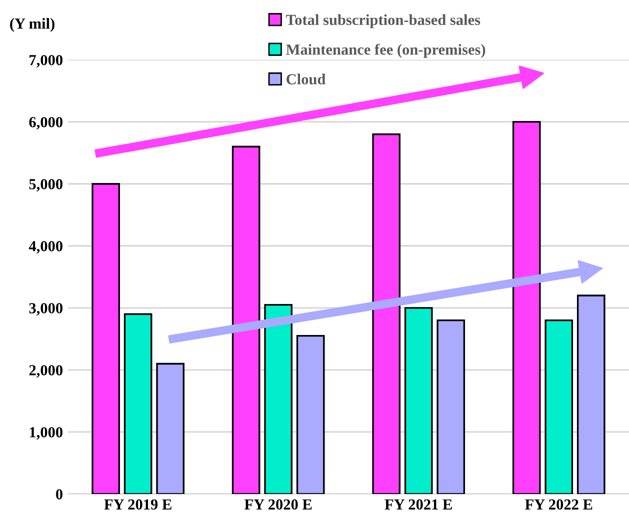  What do you see at coordinates (138, 504) in the screenshot?
I see `x-tick-label: FY 2019 E` at bounding box center [138, 504].